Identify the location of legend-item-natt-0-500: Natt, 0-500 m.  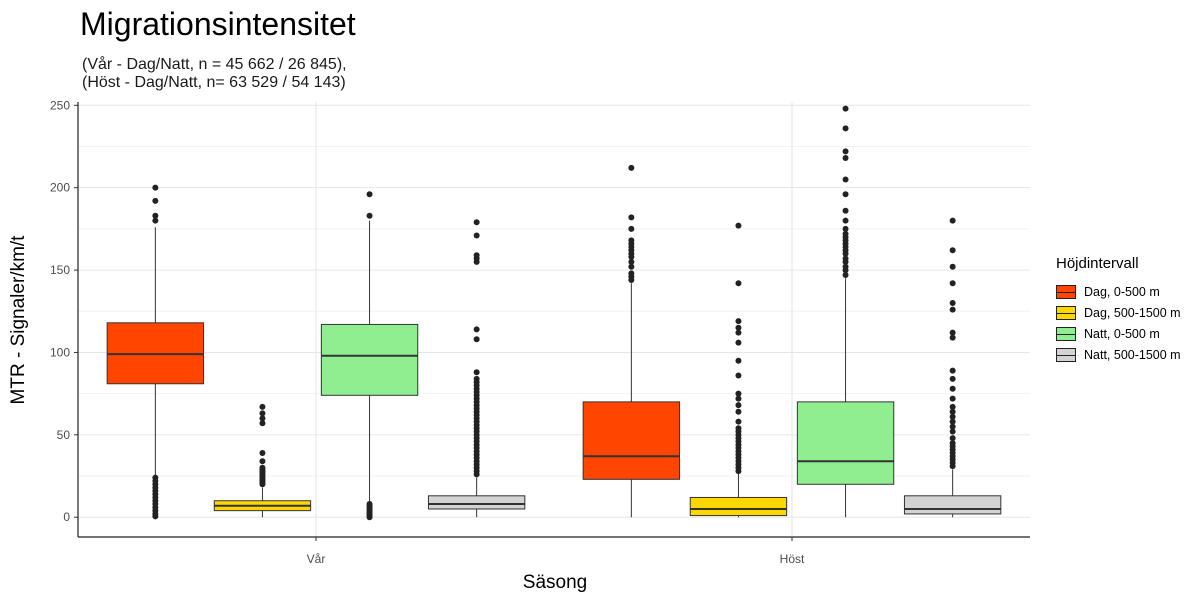
(1118, 333).